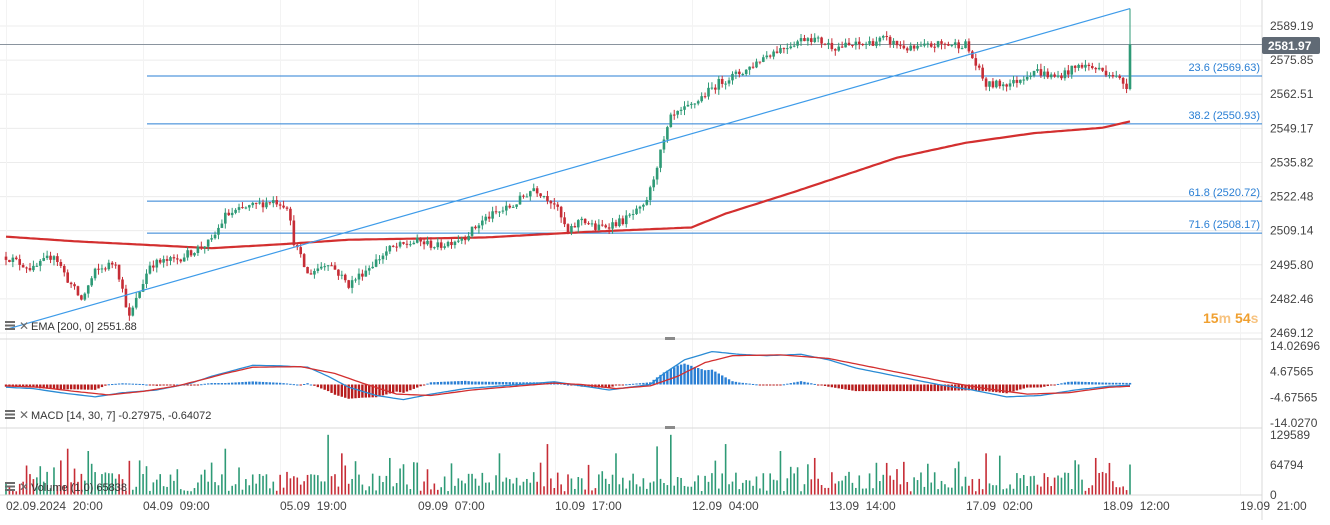 The width and height of the screenshot is (1330, 525). What do you see at coordinates (176, 506) in the screenshot?
I see `time-axis-tick: 04.09 09:00` at bounding box center [176, 506].